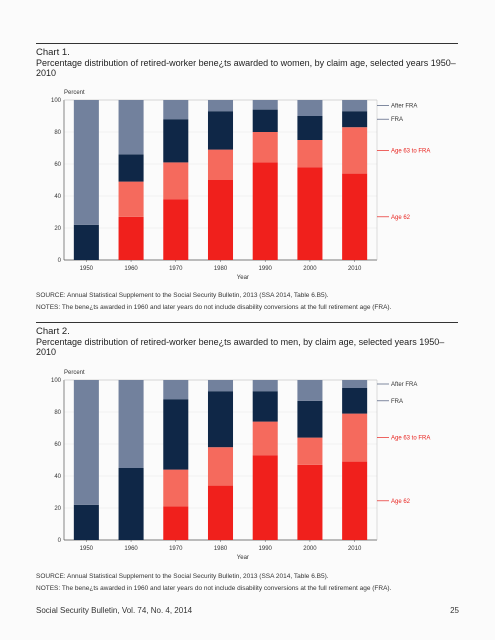 This screenshot has height=640, width=495. What do you see at coordinates (355, 549) in the screenshot?
I see `chart2-xtick-label: 2010` at bounding box center [355, 549].